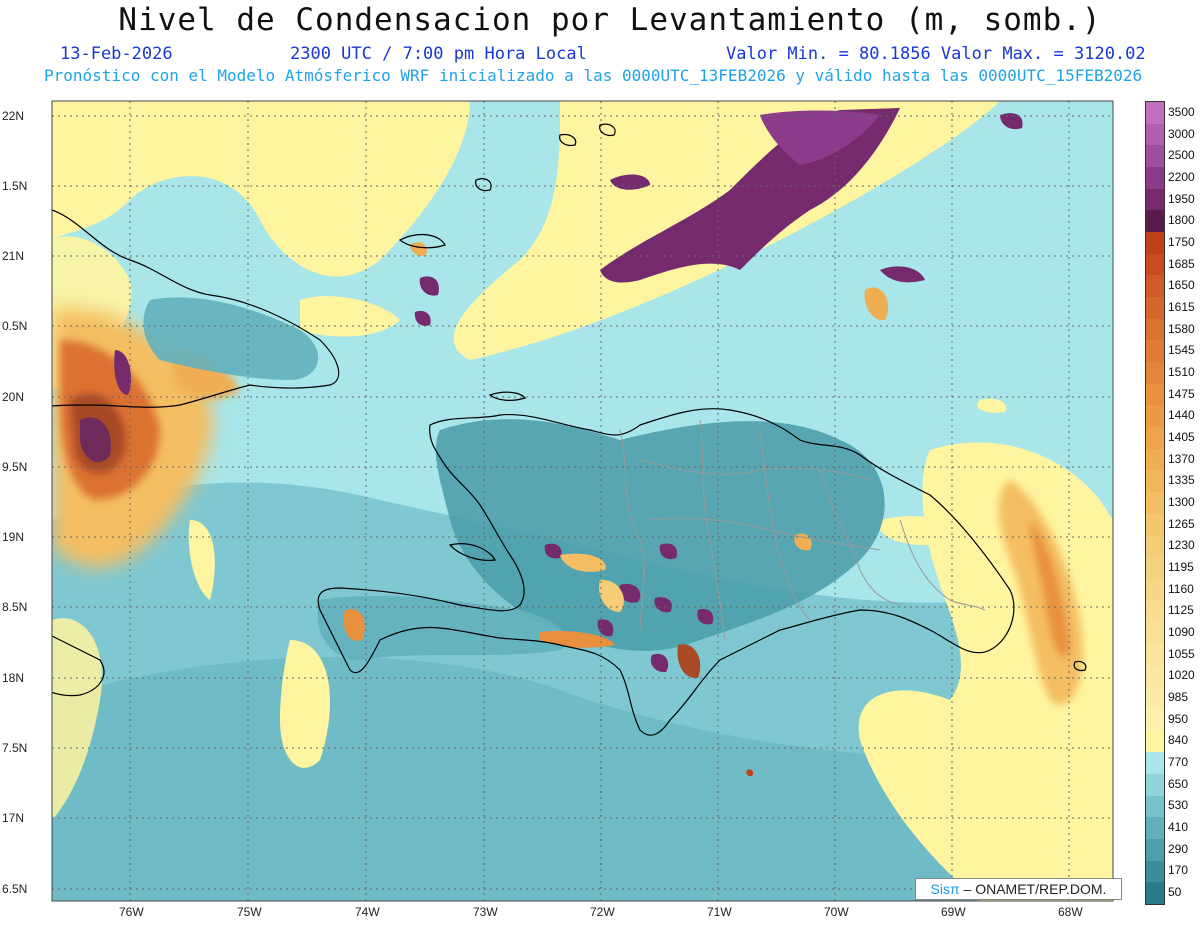 The height and width of the screenshot is (927, 1200). I want to click on color-legend, so click(1155, 503).